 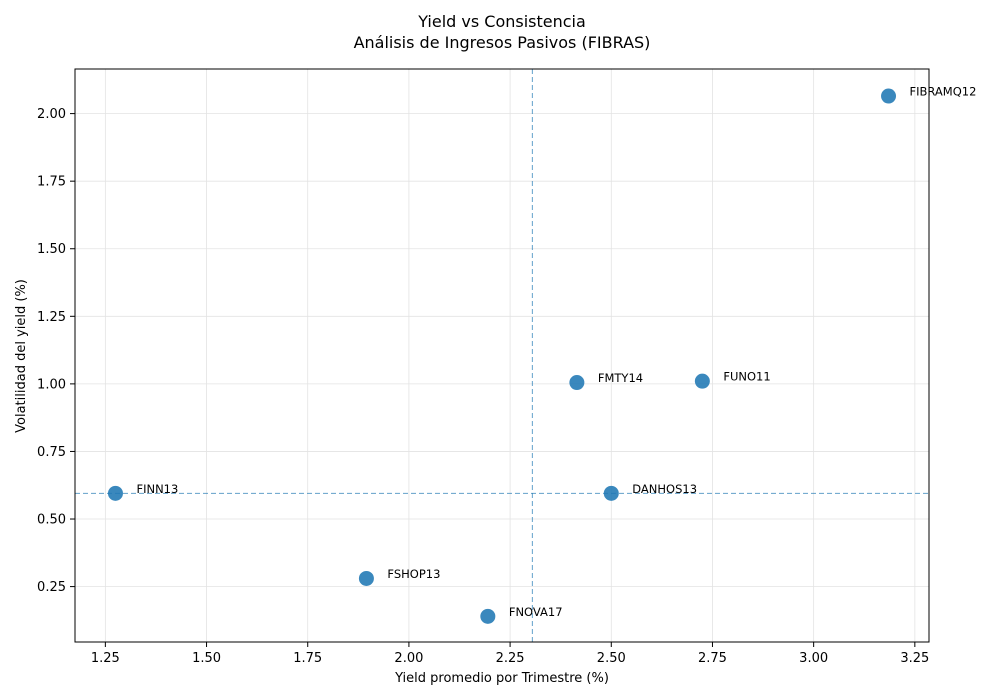 I want to click on y-tick-label: 1.25, so click(x=51, y=317).